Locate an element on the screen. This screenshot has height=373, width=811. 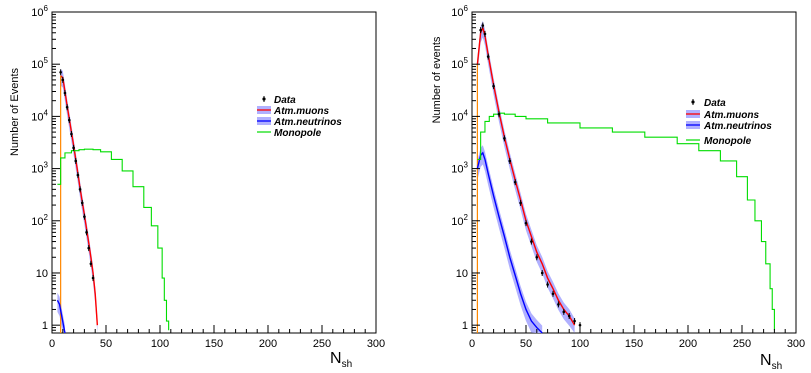
legend-monopole: Monopole is located at coordinates (719, 141).